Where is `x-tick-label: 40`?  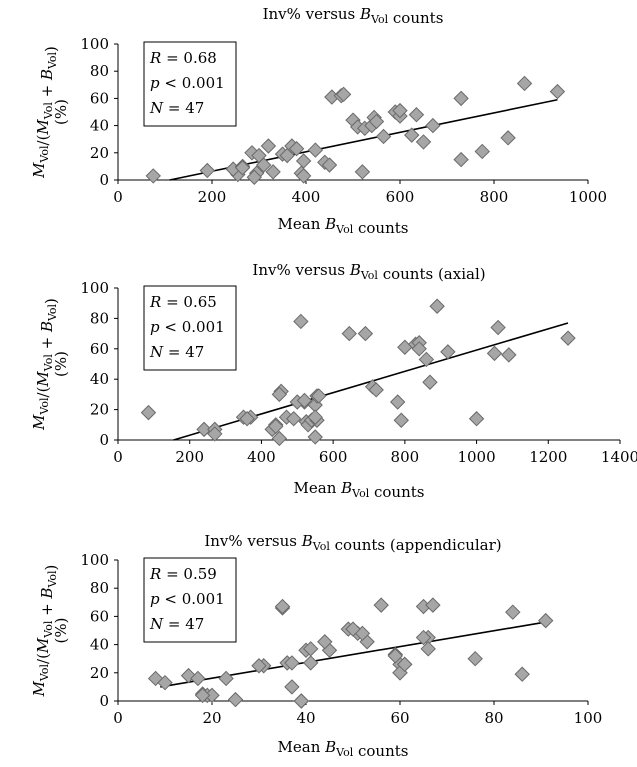 x-tick-label: 40 is located at coordinates (305, 718).